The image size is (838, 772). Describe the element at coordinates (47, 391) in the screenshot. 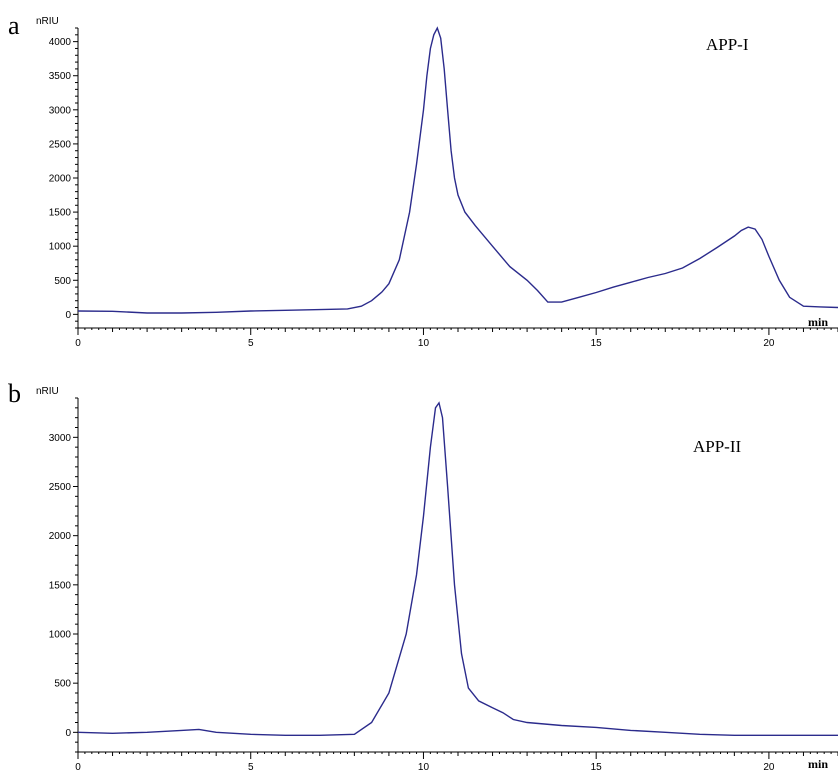

I see `panel-b-ylabel: nRIU` at that location.